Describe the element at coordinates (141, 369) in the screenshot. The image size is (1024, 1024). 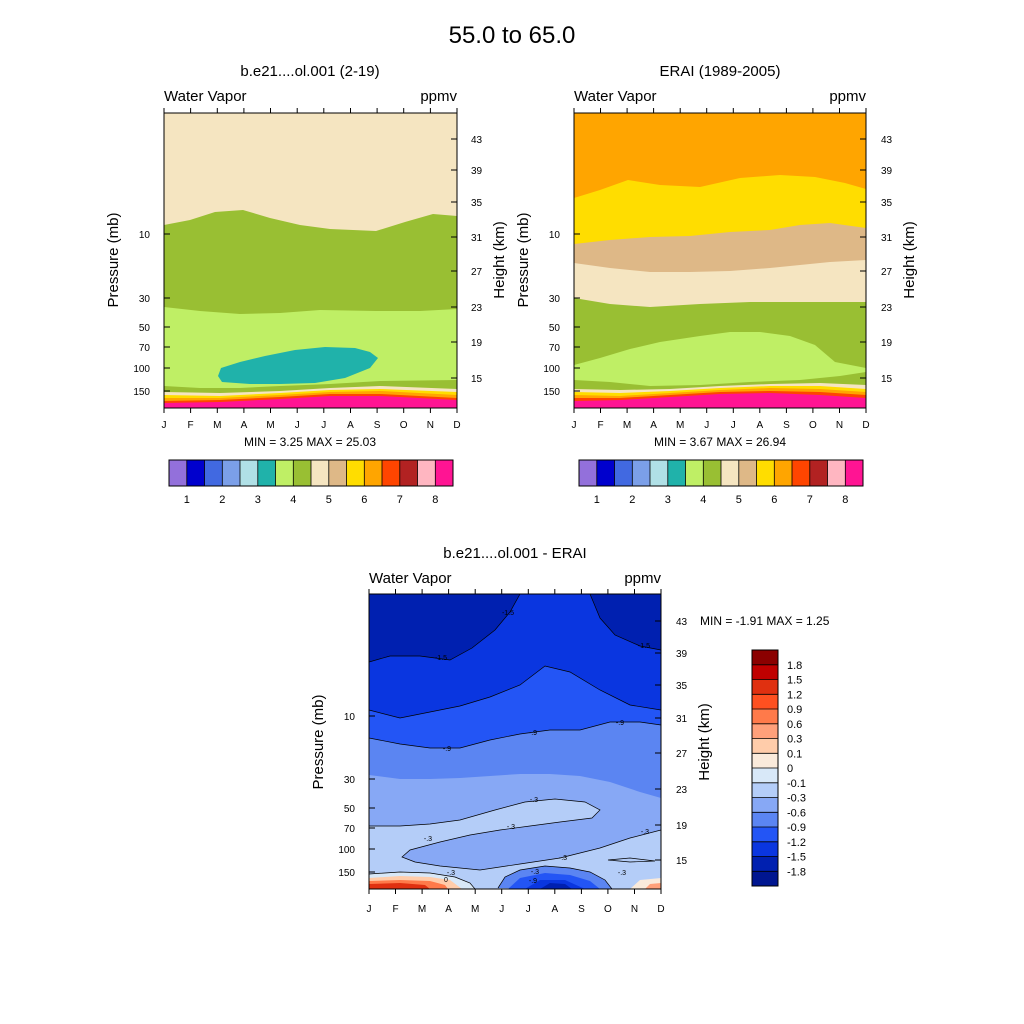
I see `tick-label: 100` at that location.